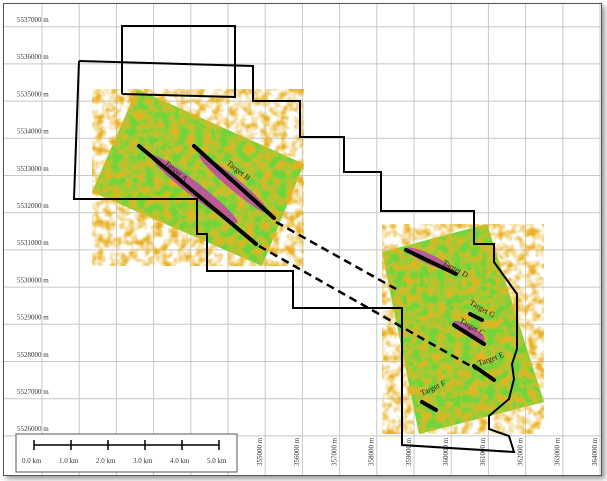 The width and height of the screenshot is (607, 481). Describe the element at coordinates (33, 429) in the screenshot. I see `y-axis-label: 5526000 m` at that location.